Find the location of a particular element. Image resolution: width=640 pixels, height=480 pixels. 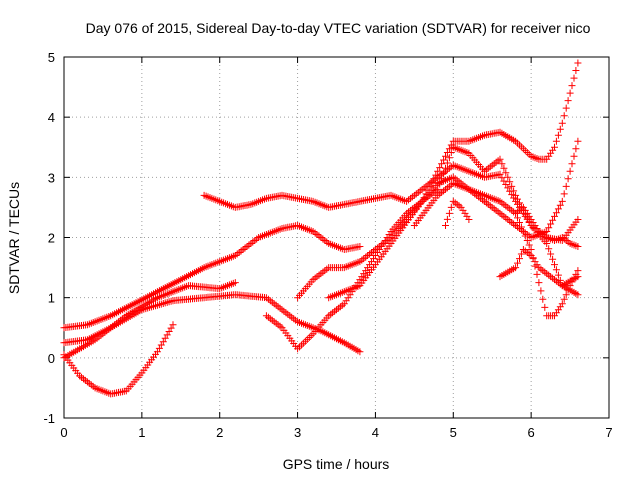

x-tick-label: 6 is located at coordinates (531, 432).